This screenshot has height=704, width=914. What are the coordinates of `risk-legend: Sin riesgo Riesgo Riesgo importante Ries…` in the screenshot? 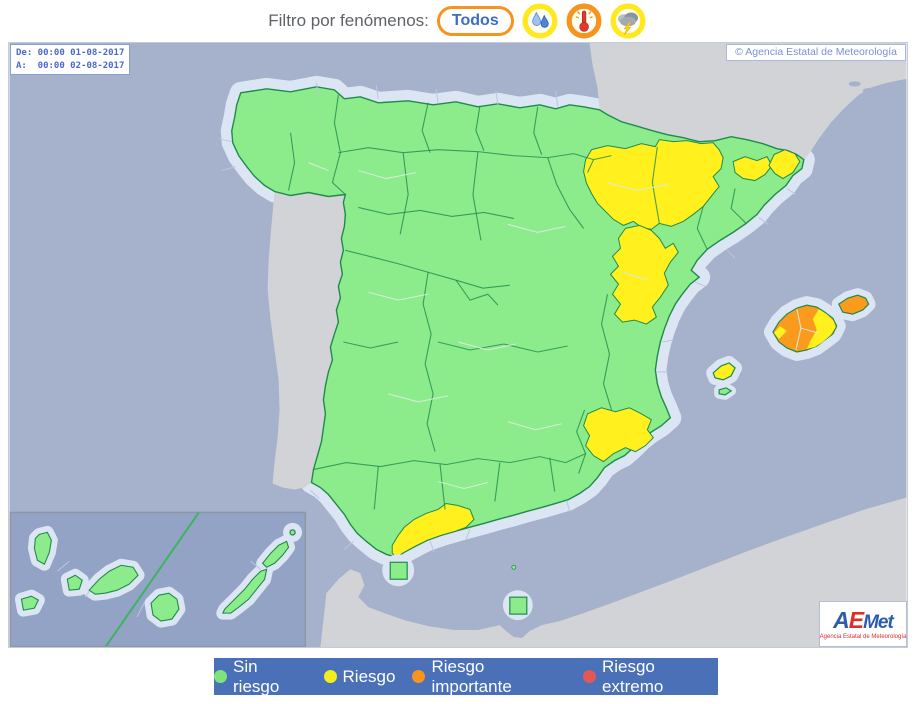 It's located at (466, 676).